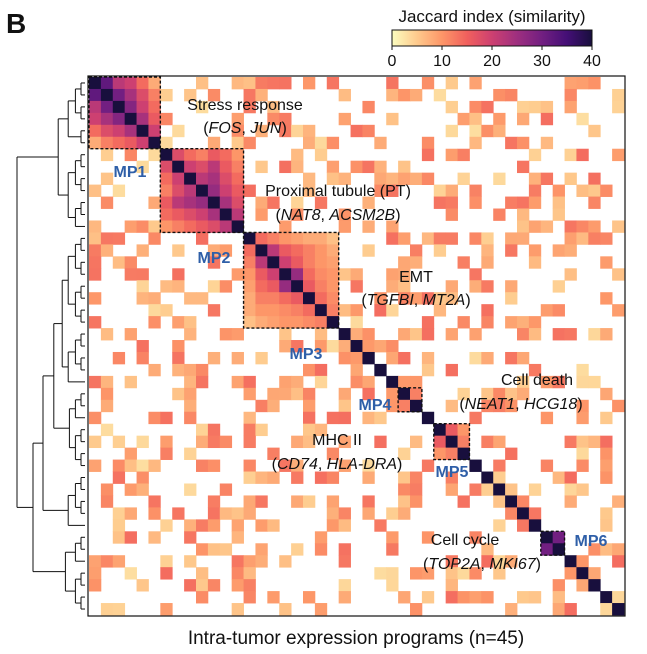  What do you see at coordinates (391, 300) in the screenshot?
I see `gene-text: TGFBI` at bounding box center [391, 300].